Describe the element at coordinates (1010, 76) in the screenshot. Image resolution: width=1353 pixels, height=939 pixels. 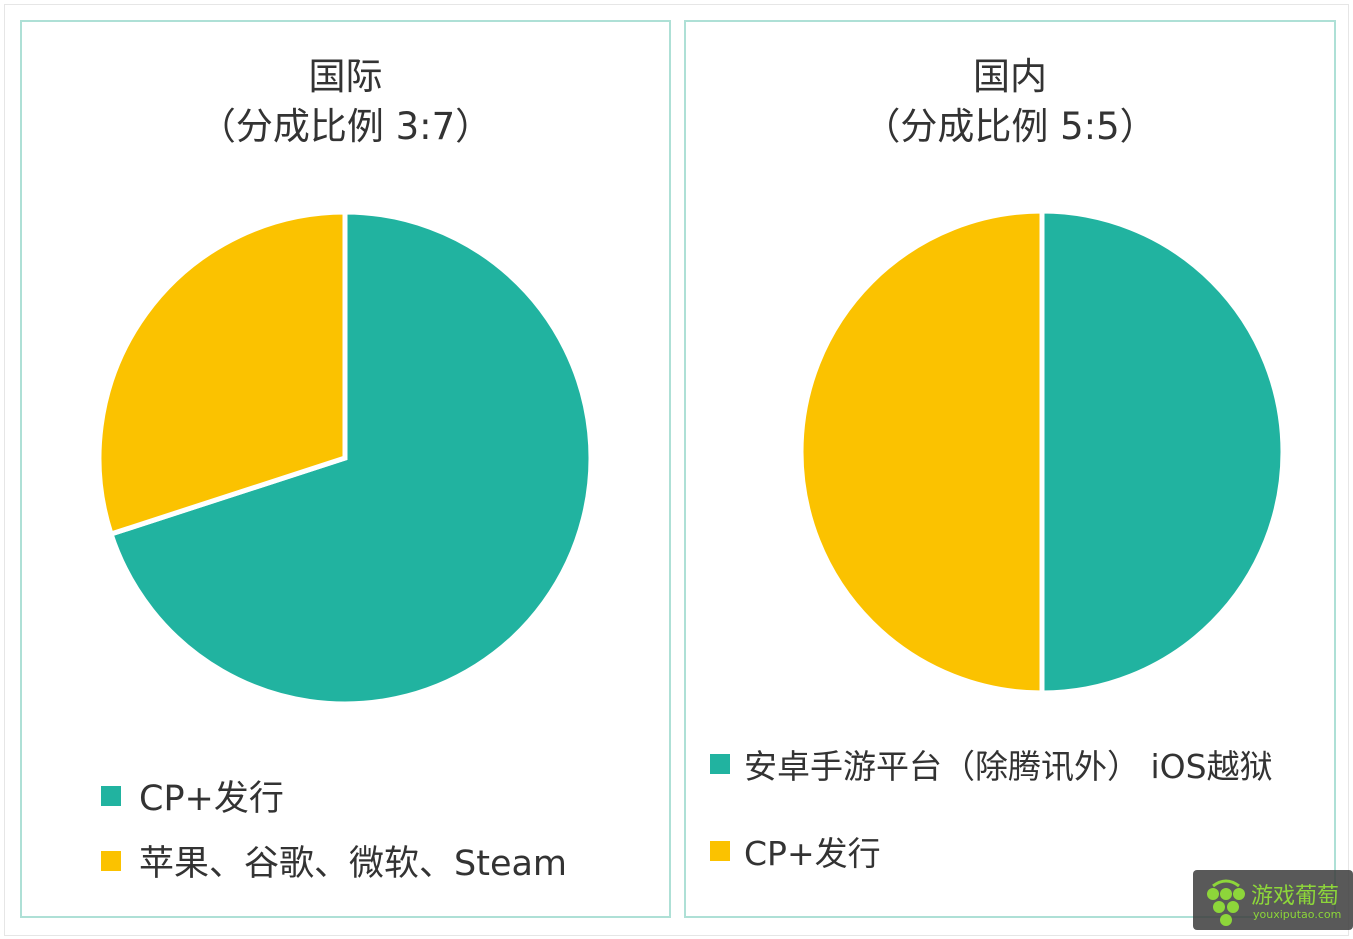
I see `chart-title: 国内` at that location.